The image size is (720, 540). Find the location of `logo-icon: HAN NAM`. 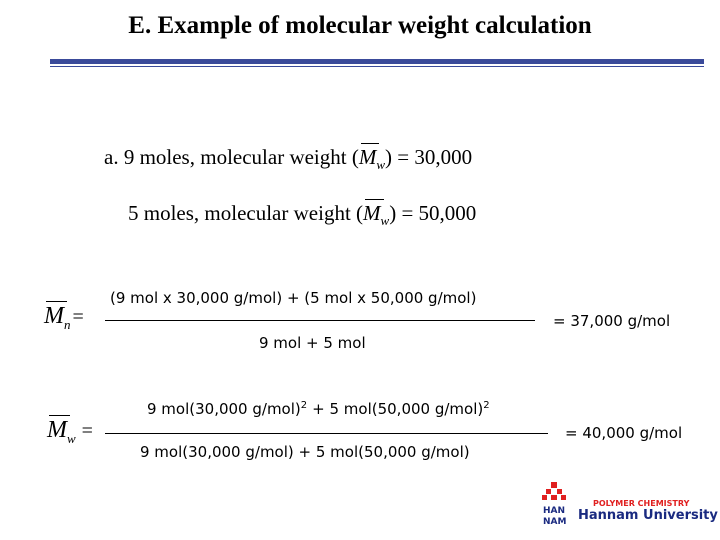

logo-icon: HAN NAM is located at coordinates (554, 504).